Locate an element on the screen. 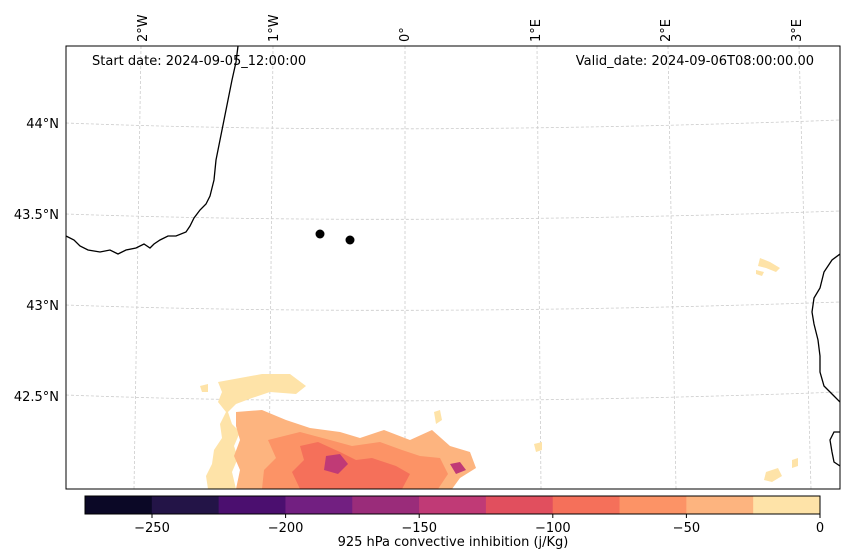  parallel-44n is located at coordinates (453, 124).